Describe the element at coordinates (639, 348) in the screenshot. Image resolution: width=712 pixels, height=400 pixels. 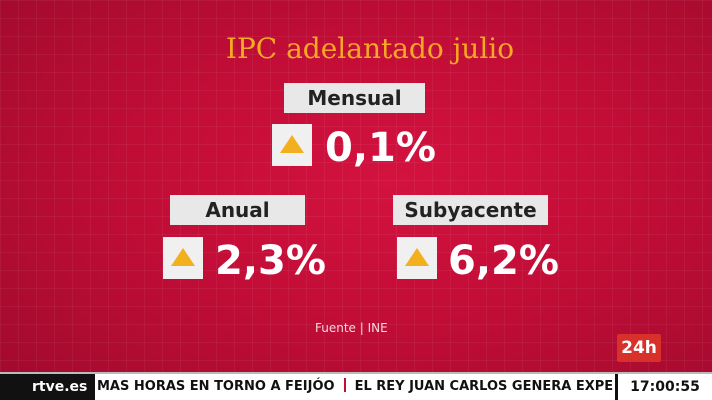
I see `channel-logo: 24h` at that location.